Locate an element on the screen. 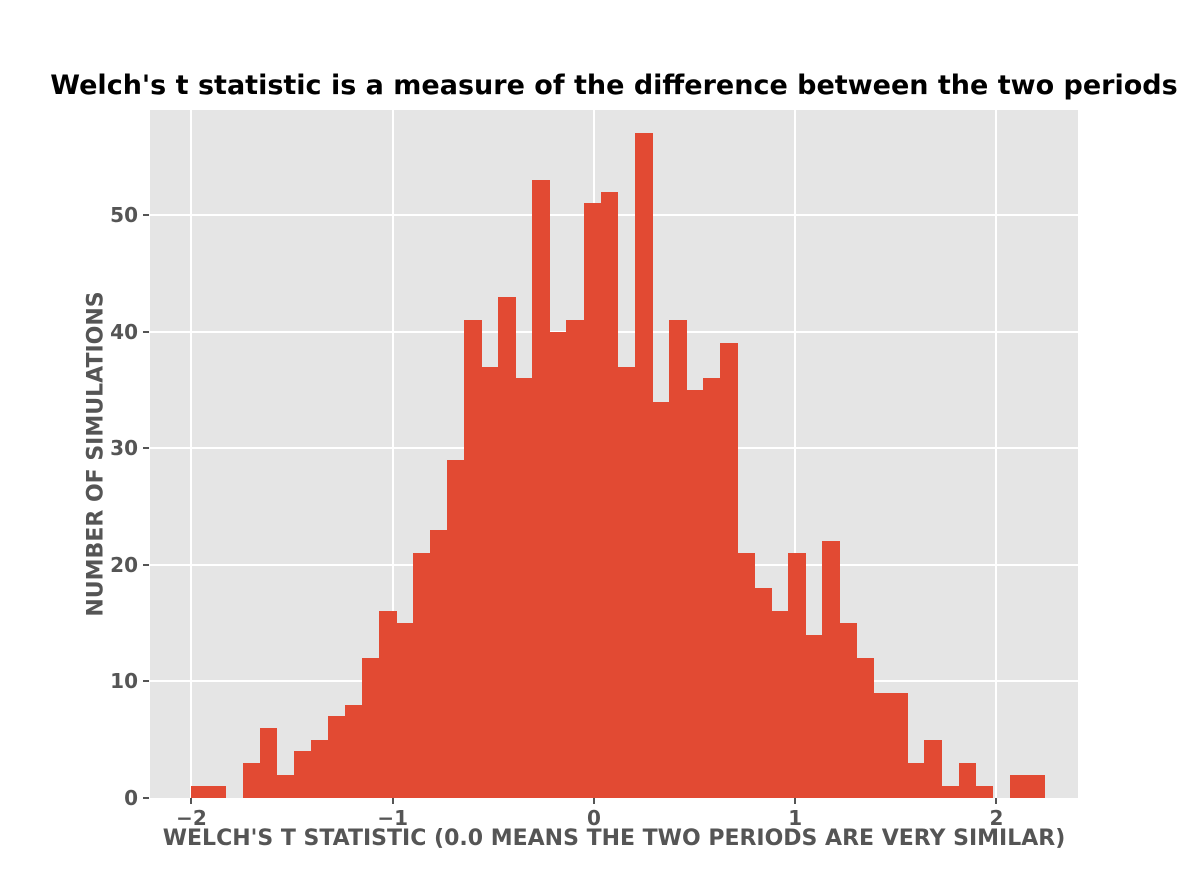  y-tick-label: 30 is located at coordinates (124, 448).